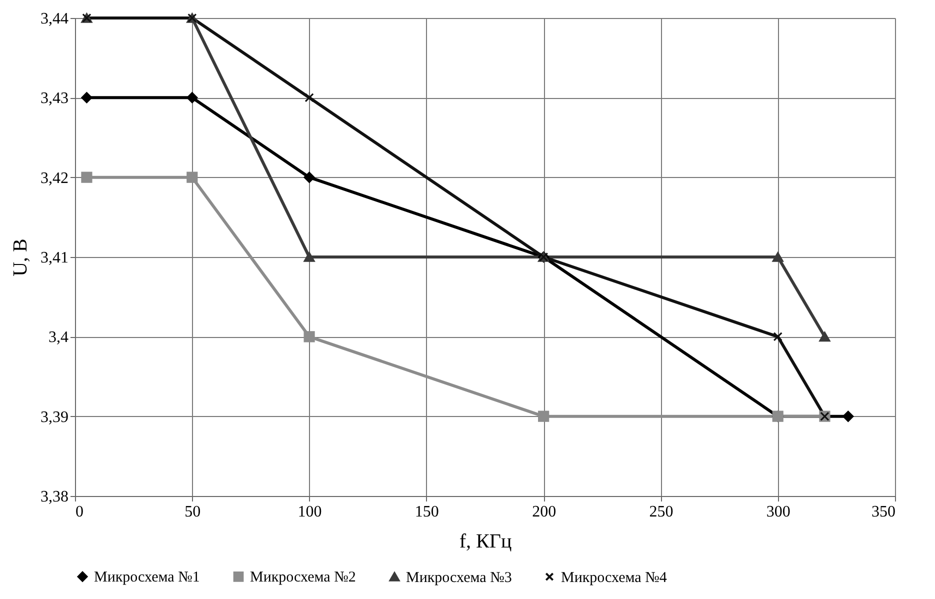  I want to click on x-tick-label: 0, so click(80, 512).